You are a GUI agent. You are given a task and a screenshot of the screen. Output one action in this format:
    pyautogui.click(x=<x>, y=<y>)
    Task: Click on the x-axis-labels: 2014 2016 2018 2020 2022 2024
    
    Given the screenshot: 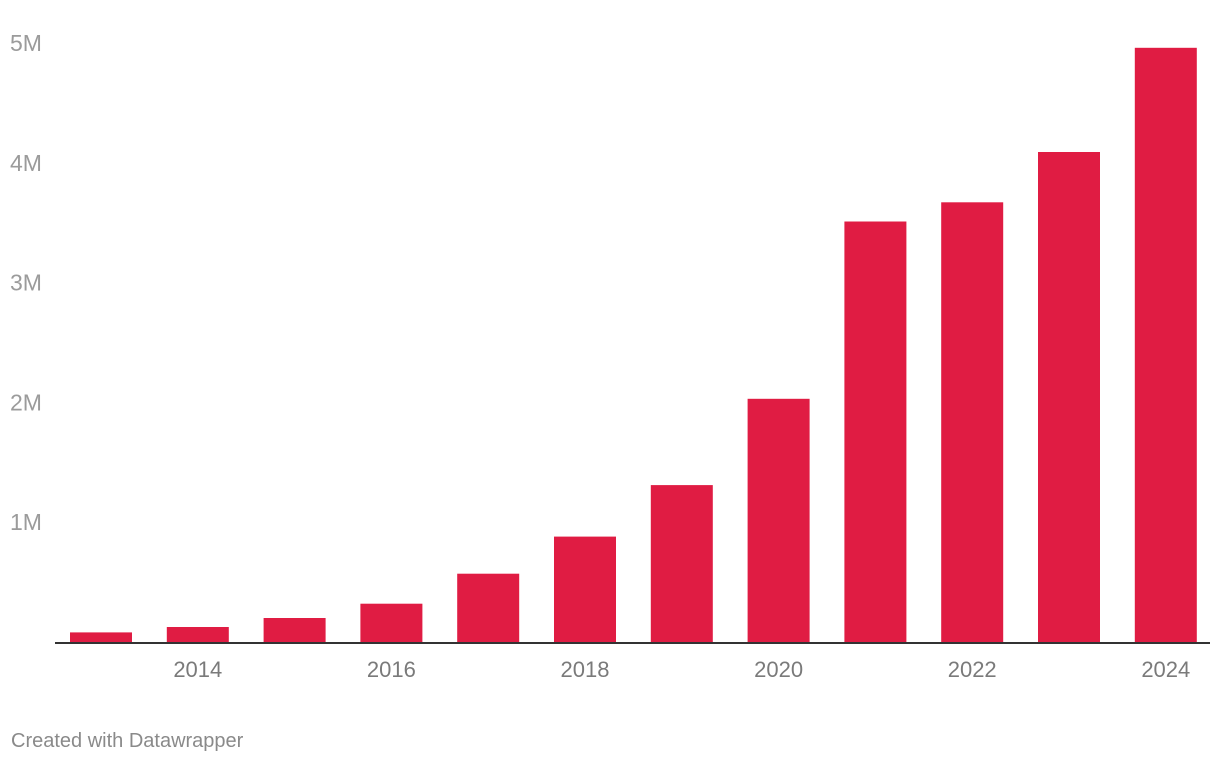 What is the action you would take?
    pyautogui.click(x=681, y=669)
    